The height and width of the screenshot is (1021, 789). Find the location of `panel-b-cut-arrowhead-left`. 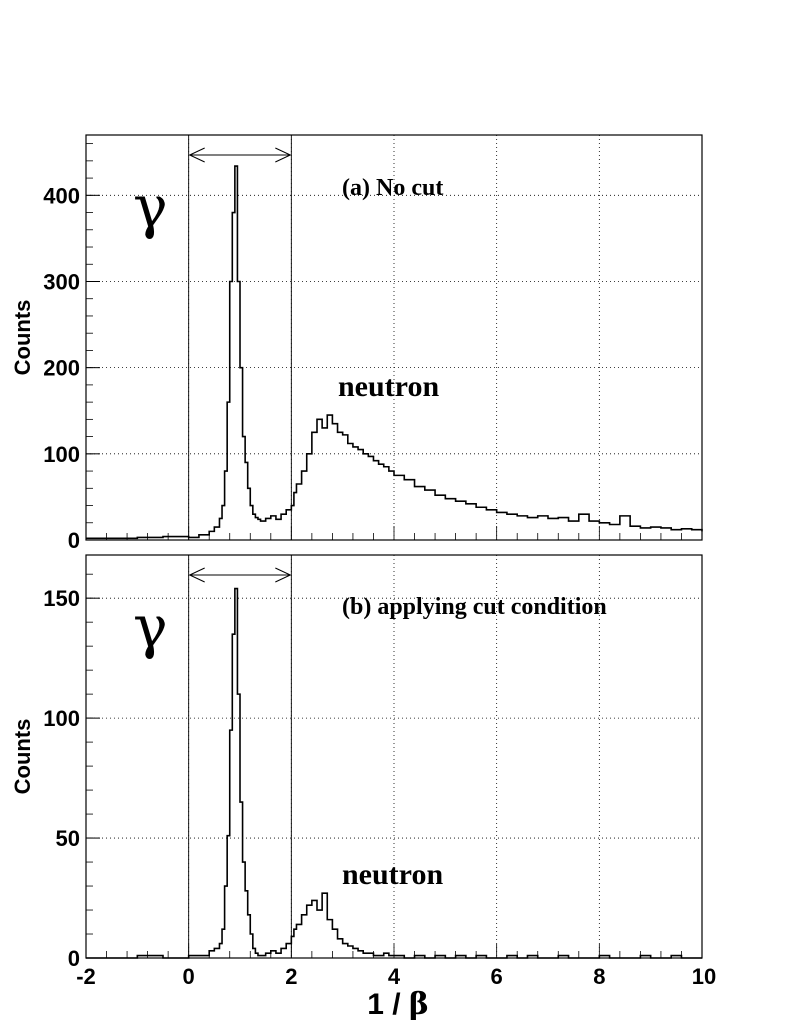

panel-b-cut-arrowhead-left is located at coordinates (196, 575).